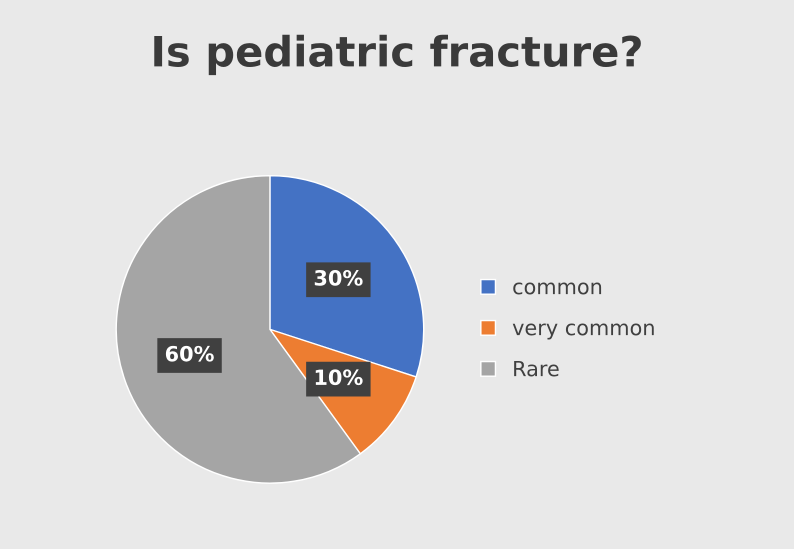  I want to click on legend-label: common, so click(557, 288).